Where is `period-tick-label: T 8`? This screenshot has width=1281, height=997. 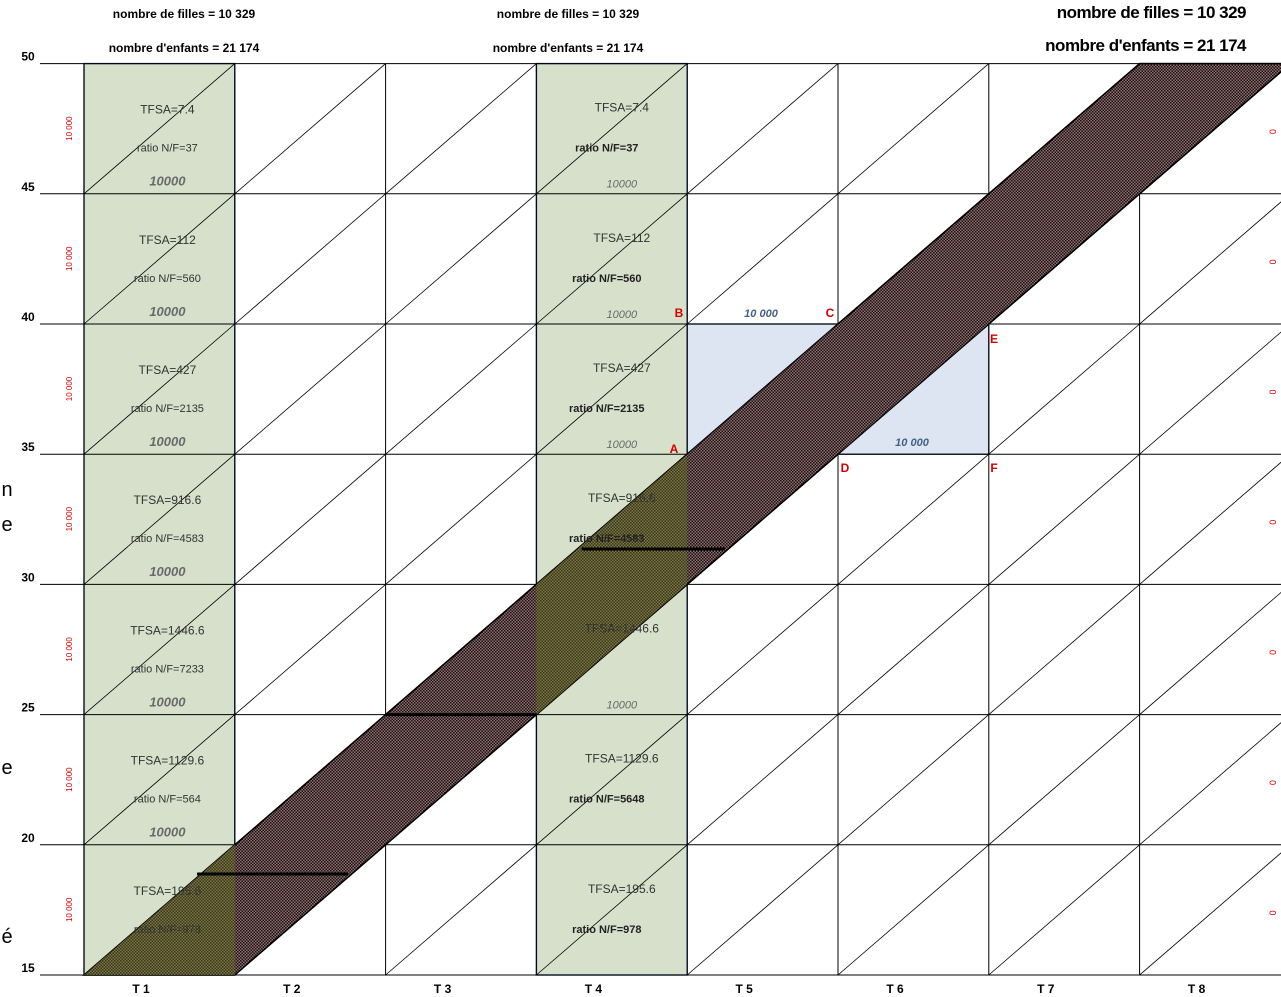
period-tick-label: T 8 is located at coordinates (1197, 989).